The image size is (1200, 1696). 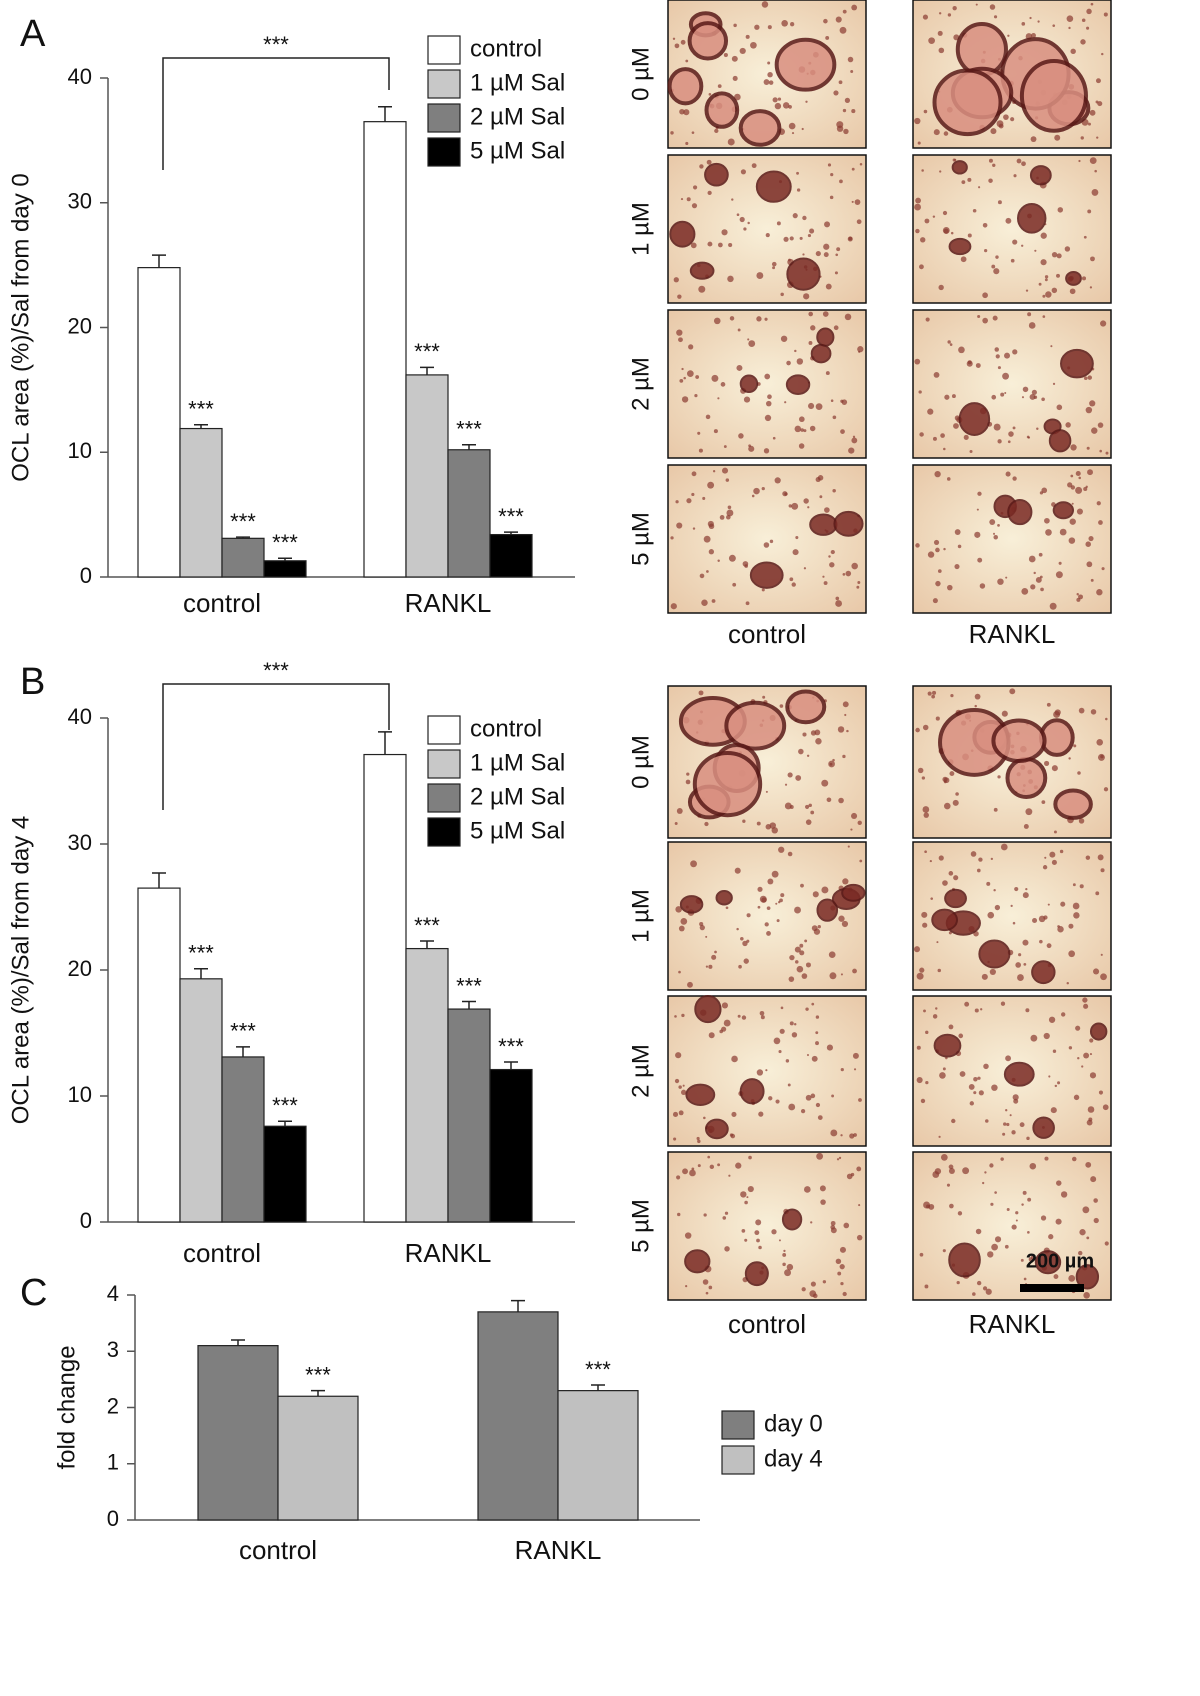 What do you see at coordinates (517, 150) in the screenshot?
I see `legend-label: 5 µM Sal` at bounding box center [517, 150].